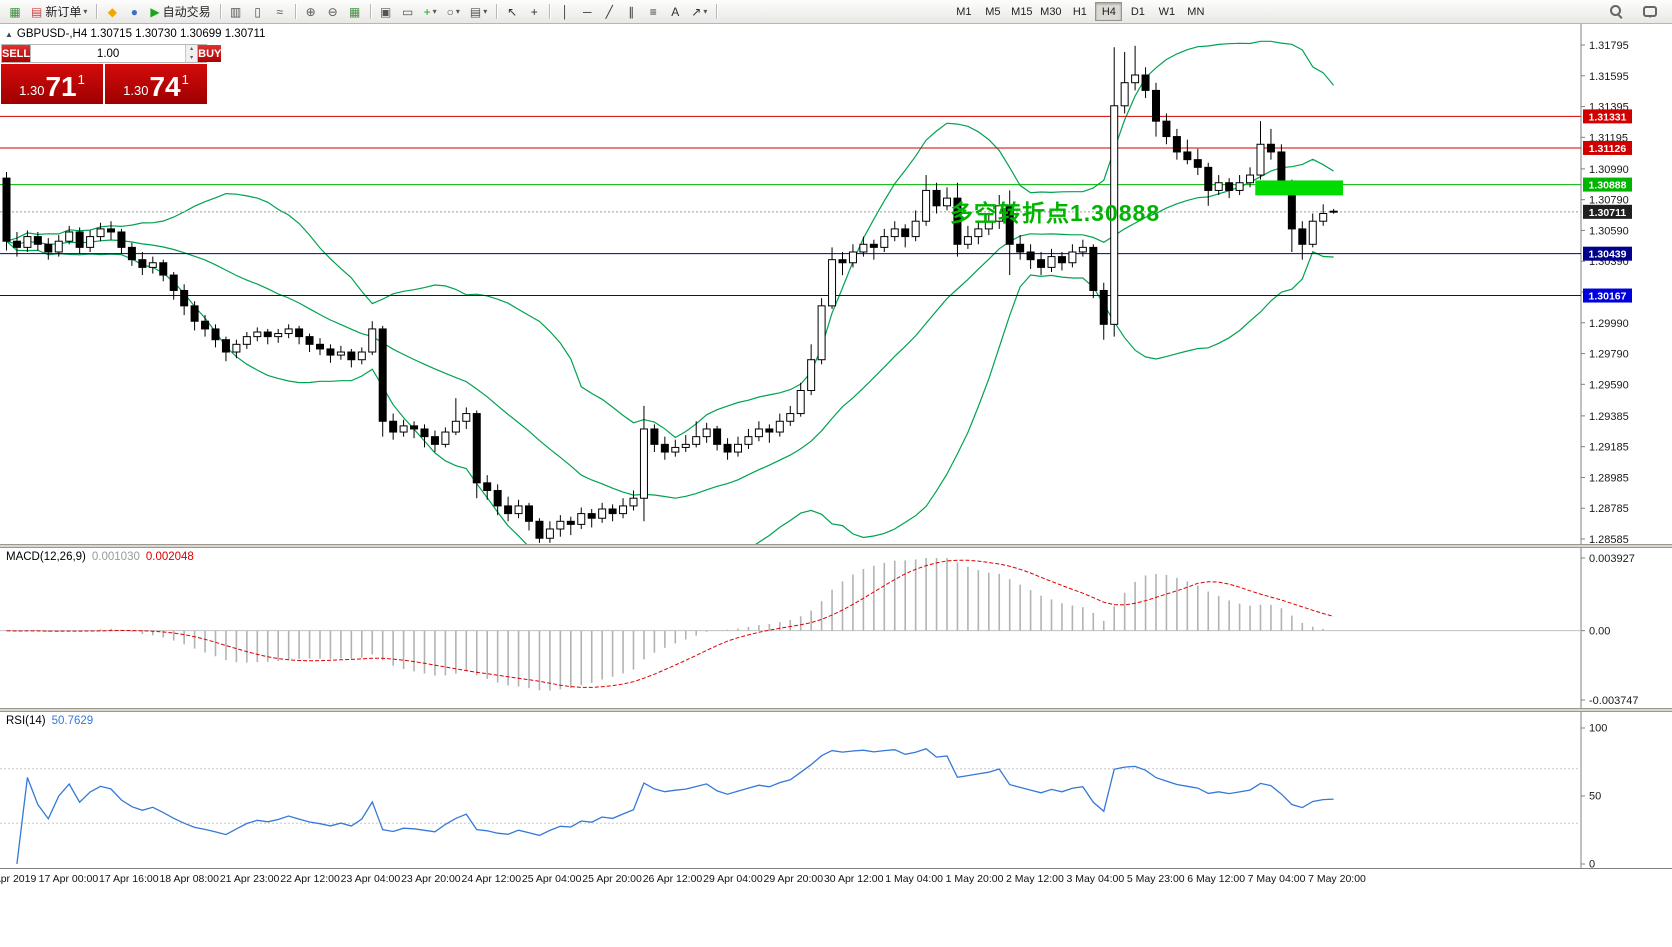  I want to click on cursor-icon: ↖, so click(512, 11).